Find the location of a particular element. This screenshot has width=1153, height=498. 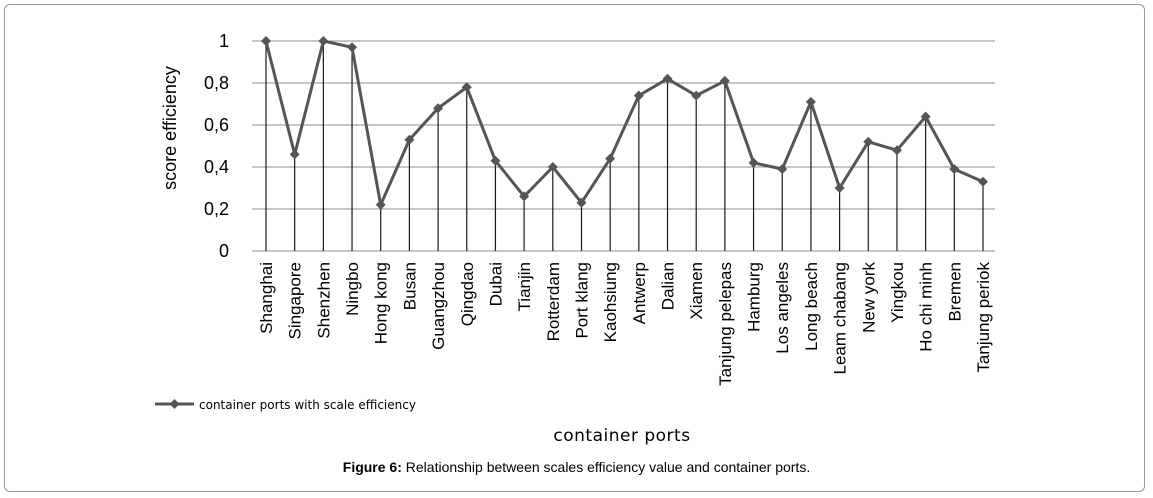

category-label: Ho chi minh is located at coordinates (926, 307).